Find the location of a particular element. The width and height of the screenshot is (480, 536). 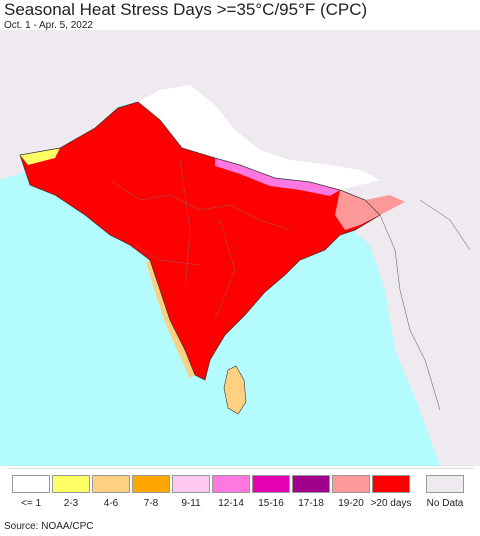

eastern-borders is located at coordinates (425, 305).